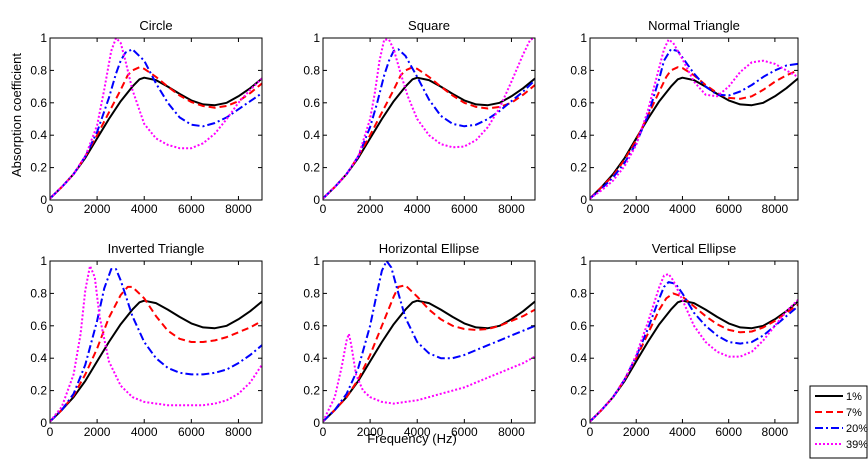 This screenshot has height=459, width=868. What do you see at coordinates (156, 248) in the screenshot?
I see `panel-title: Inverted Triangle` at bounding box center [156, 248].